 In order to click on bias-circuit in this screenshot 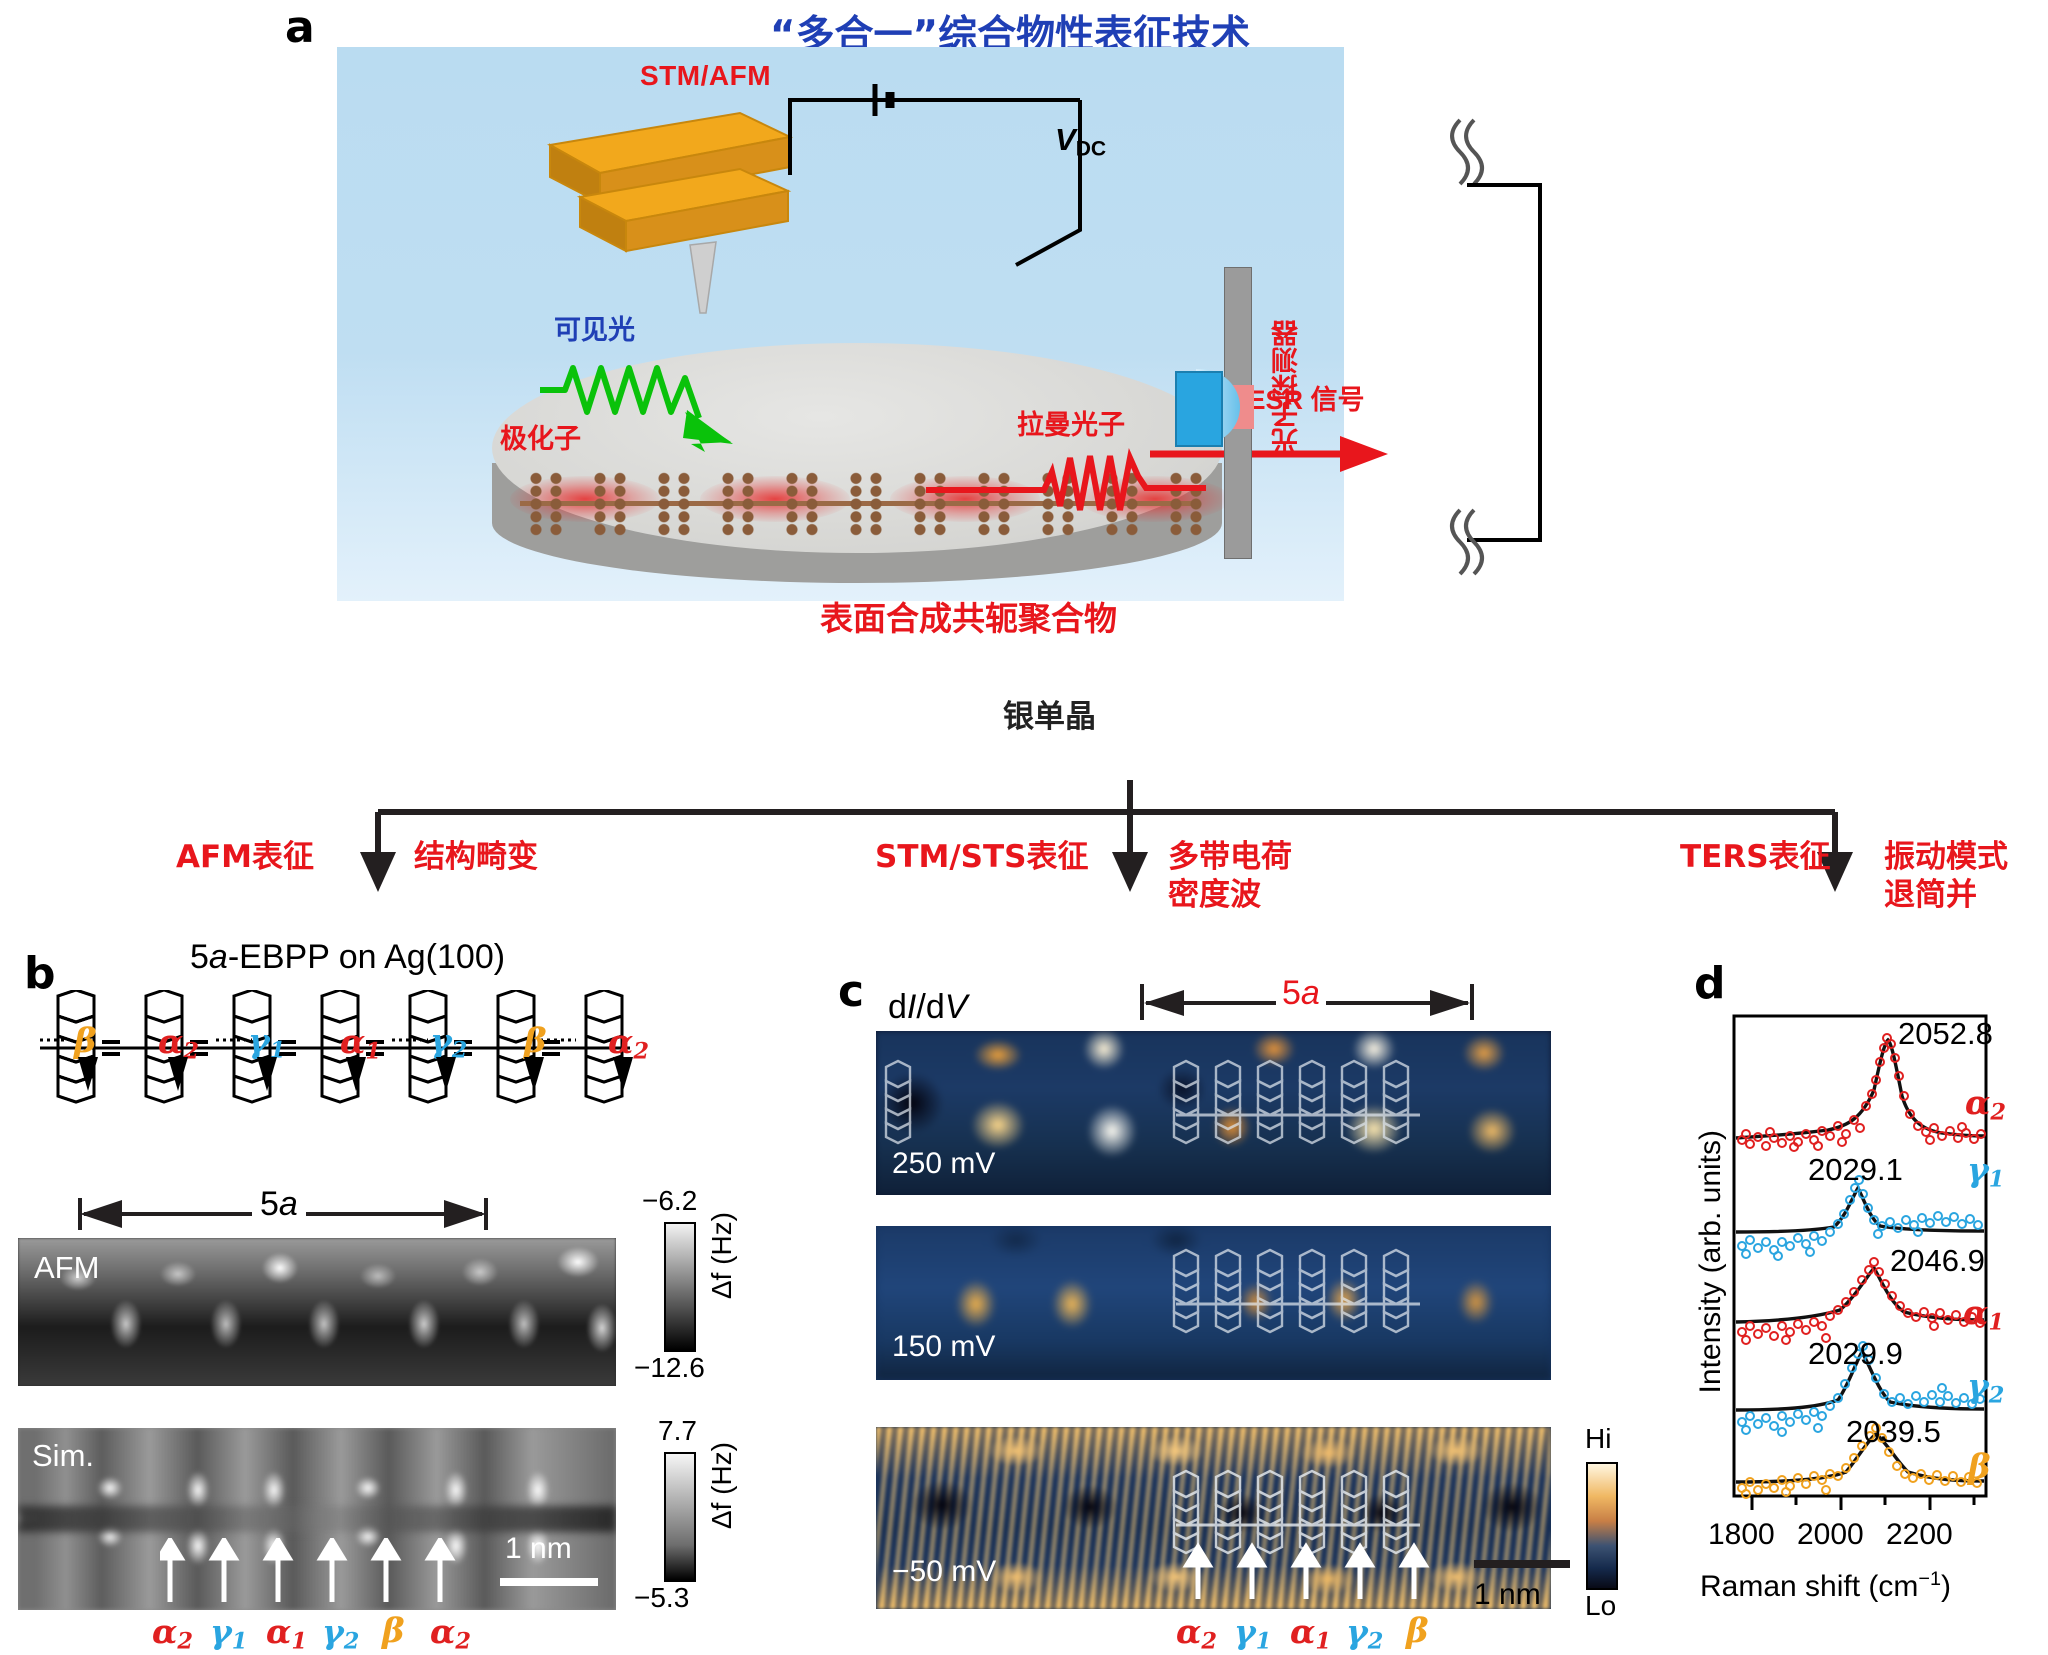, I will do `click(935, 175)`.